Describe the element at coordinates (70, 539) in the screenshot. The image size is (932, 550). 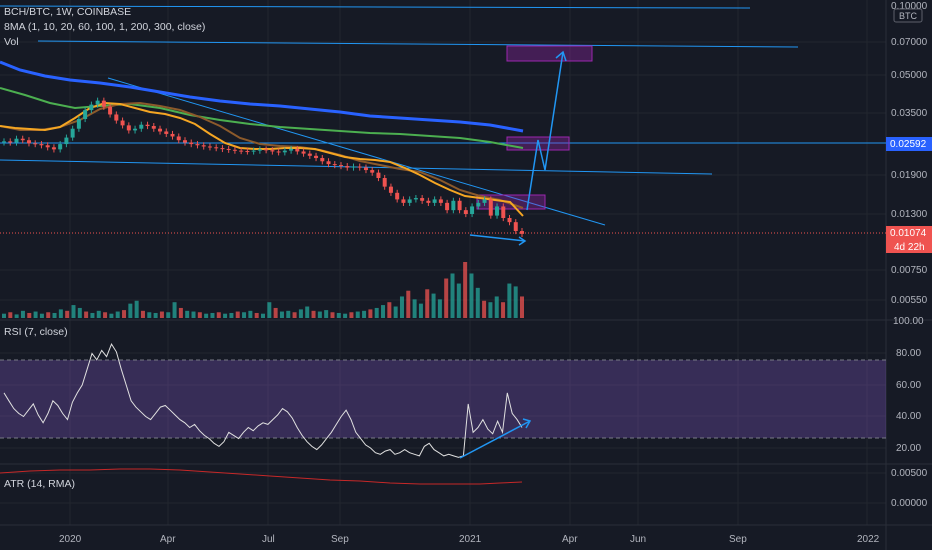
I see `time-tick-label: 2020` at that location.